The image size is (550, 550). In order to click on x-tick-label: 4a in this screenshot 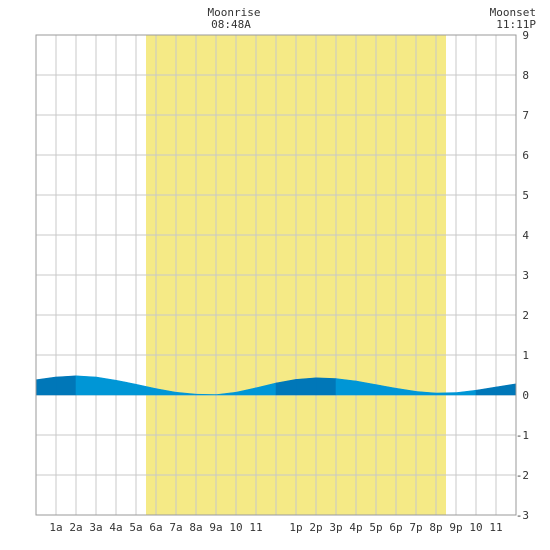, I will do `click(115, 527)`.